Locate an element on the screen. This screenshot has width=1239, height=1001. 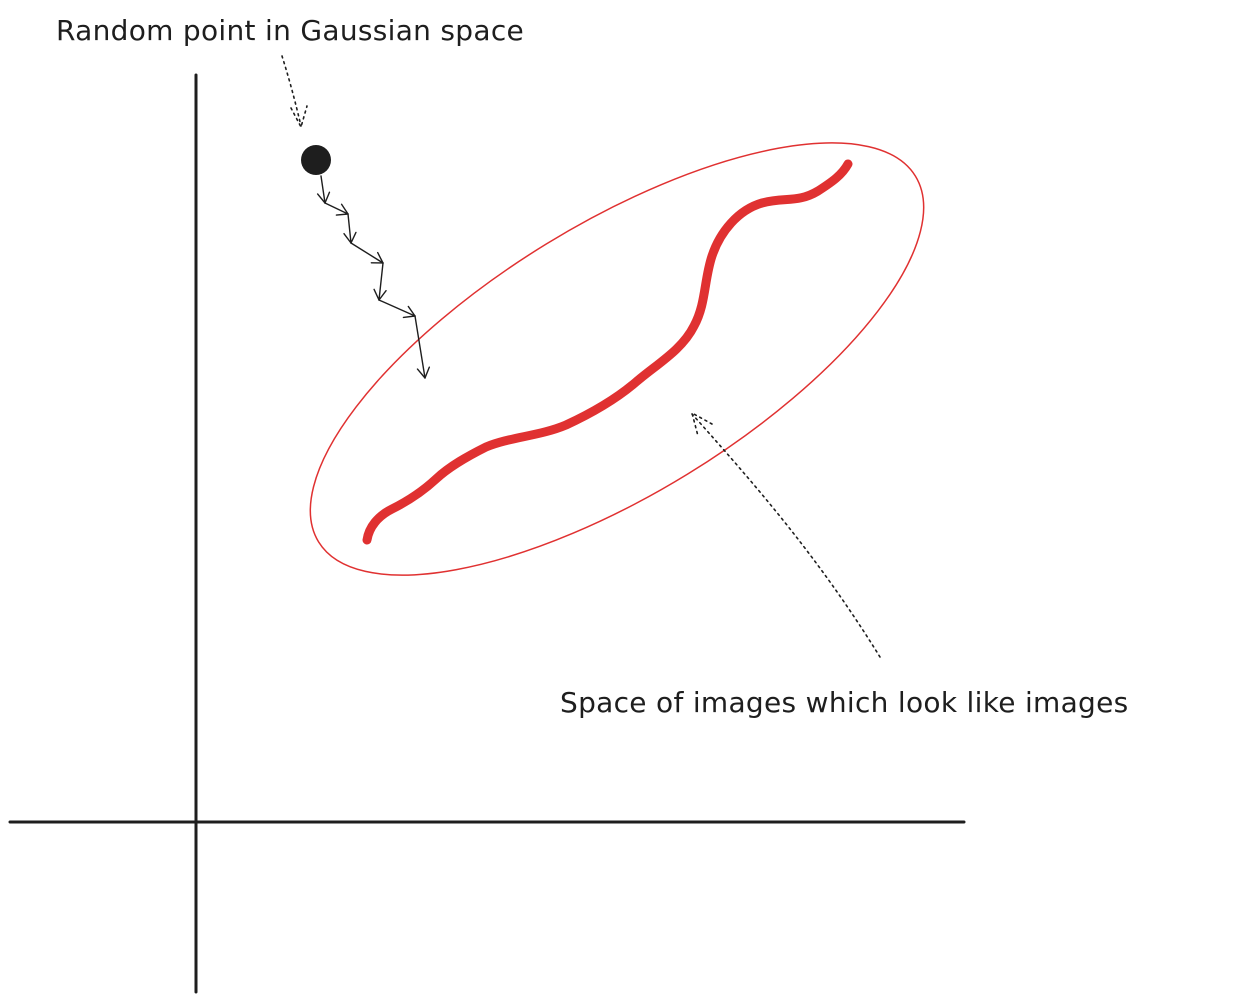
random-start-point is located at coordinates (316, 160).